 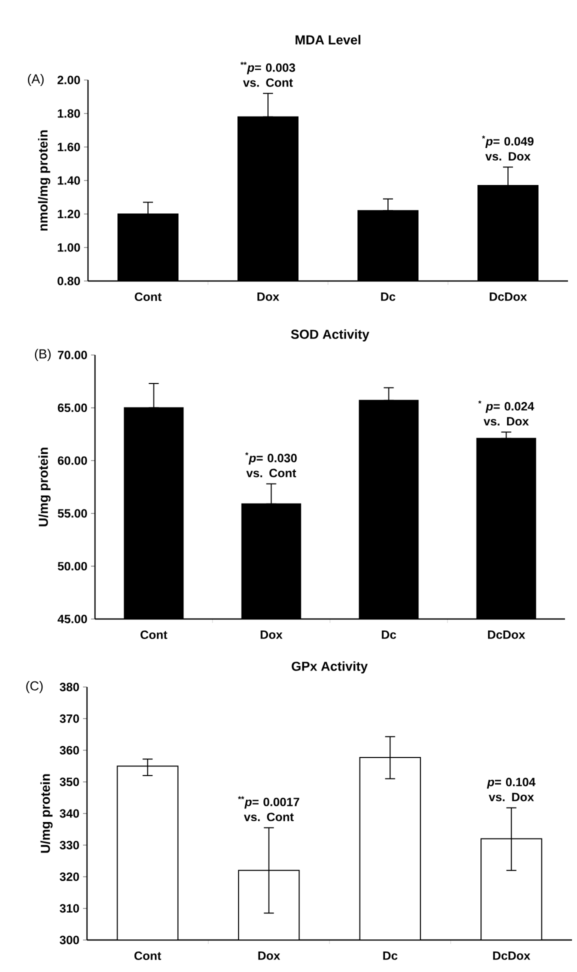 I want to click on text: (A), so click(x=36, y=80).